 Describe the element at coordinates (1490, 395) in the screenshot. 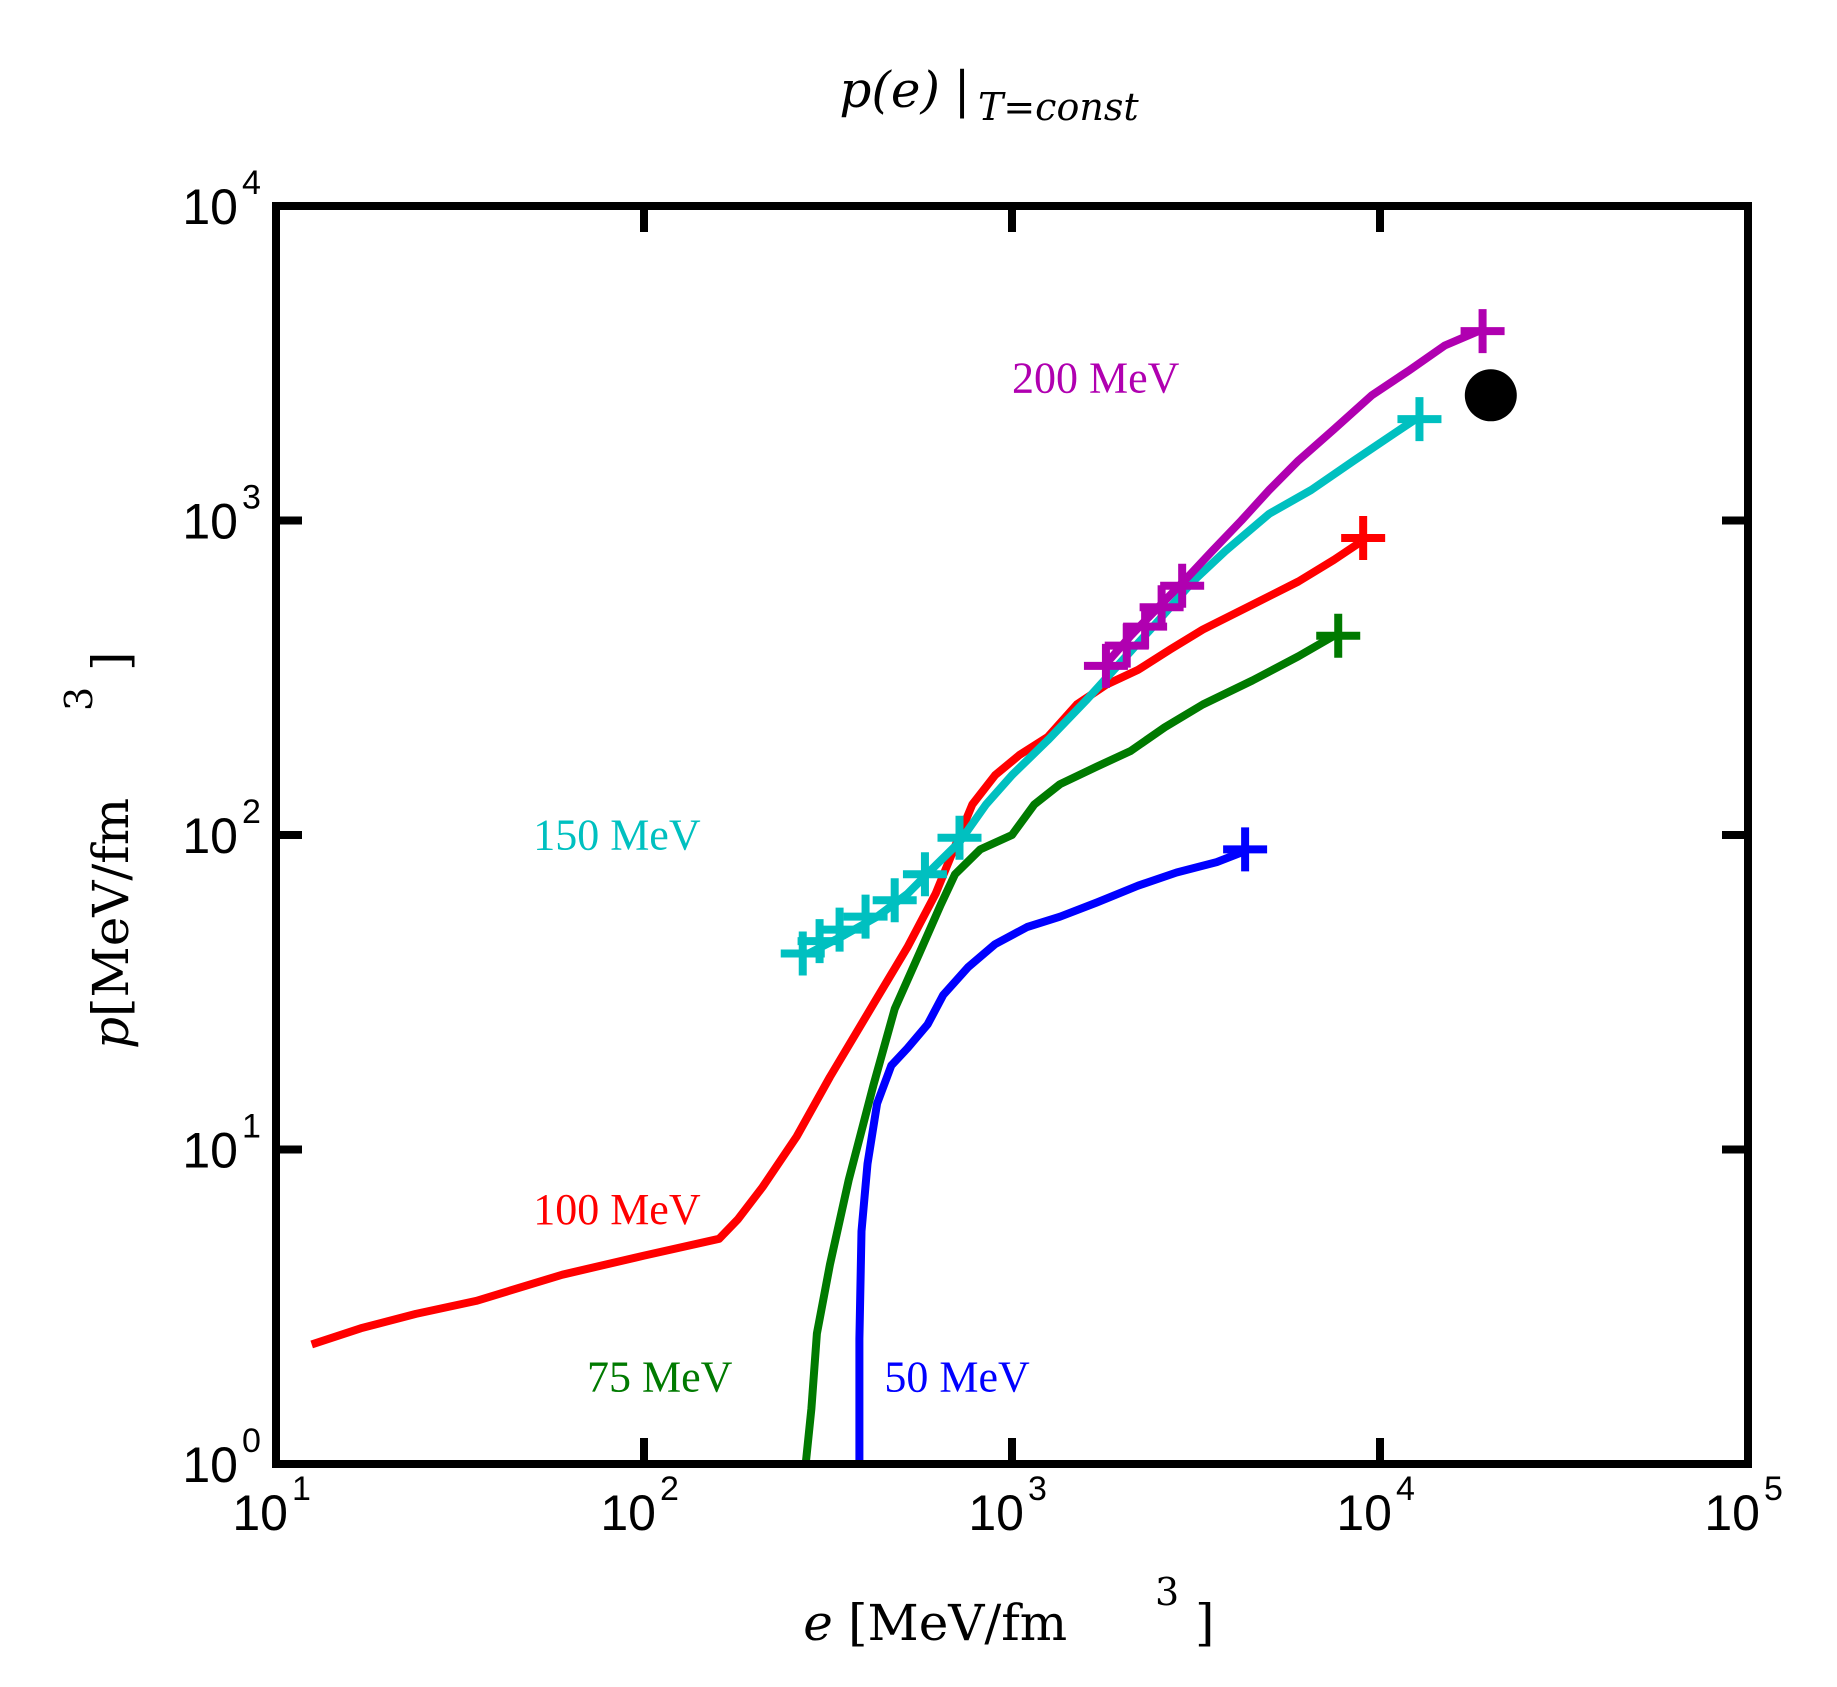

I see `point-black-dot` at that location.